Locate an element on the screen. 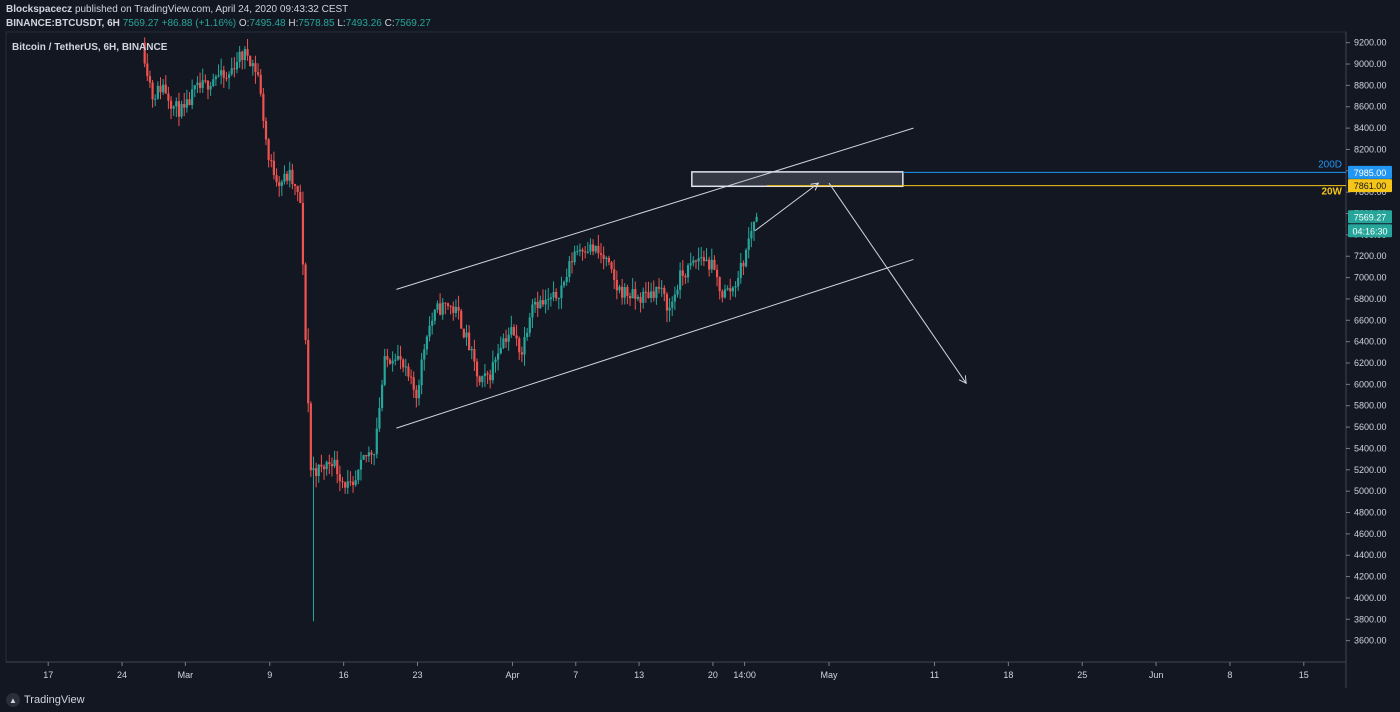  arrow-up-line is located at coordinates (786, 207).